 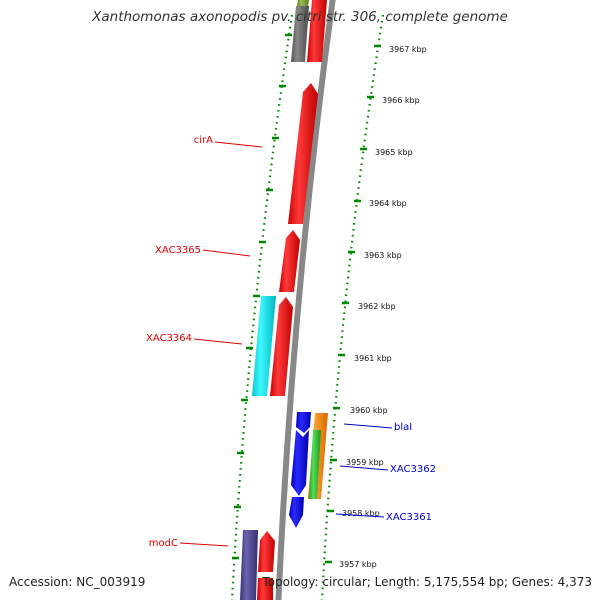 I want to click on scale-label-3966: 3966 kbp, so click(x=401, y=100).